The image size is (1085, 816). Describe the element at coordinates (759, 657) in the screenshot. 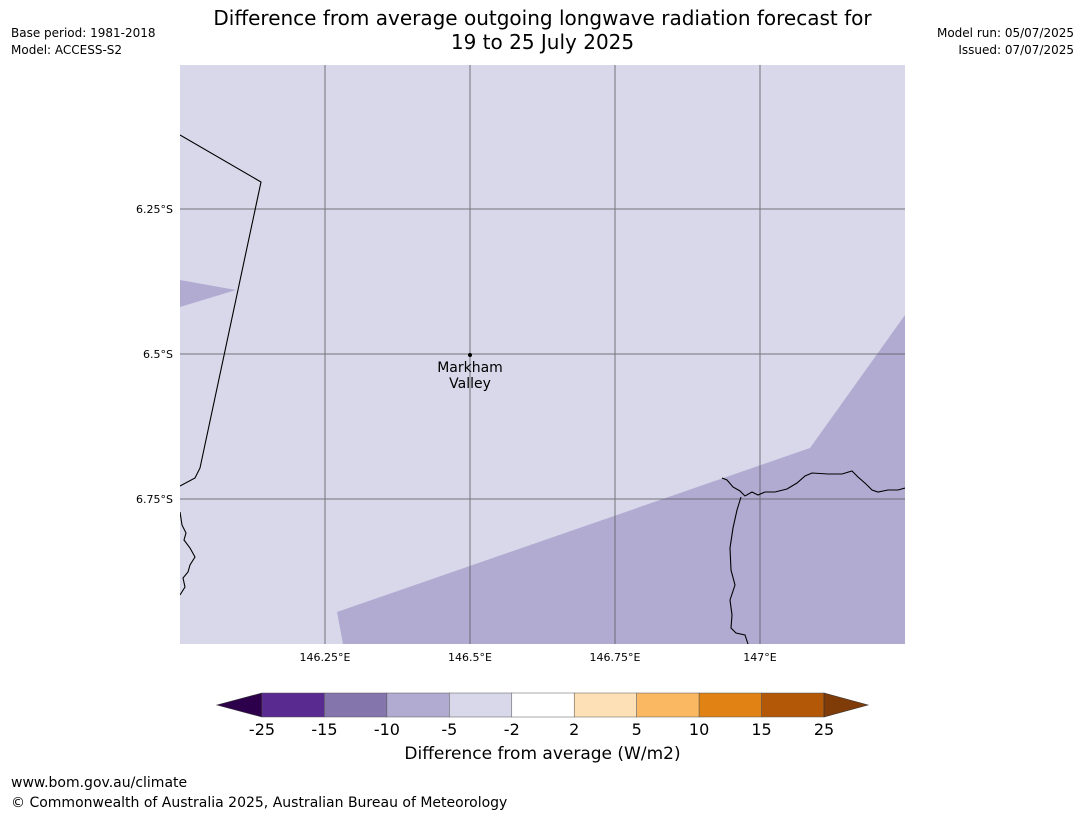

I see `lon-tick-label: 147°E` at that location.